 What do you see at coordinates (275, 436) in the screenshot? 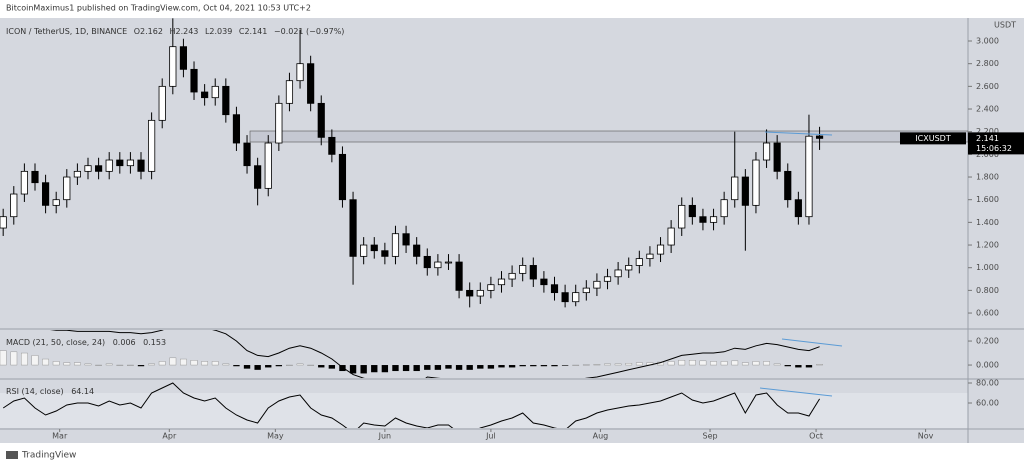
I see `x-tick-label: May` at bounding box center [275, 436].